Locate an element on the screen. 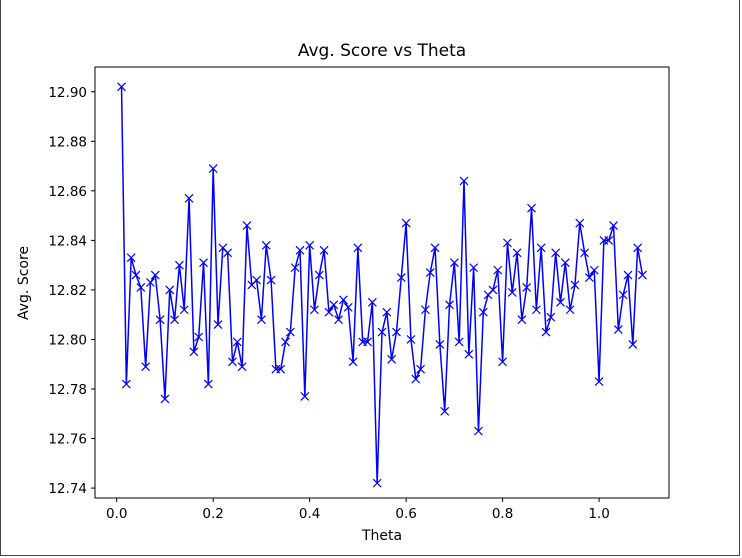 The height and width of the screenshot is (558, 742). y-axis-label: Avg. Score is located at coordinates (24, 283).